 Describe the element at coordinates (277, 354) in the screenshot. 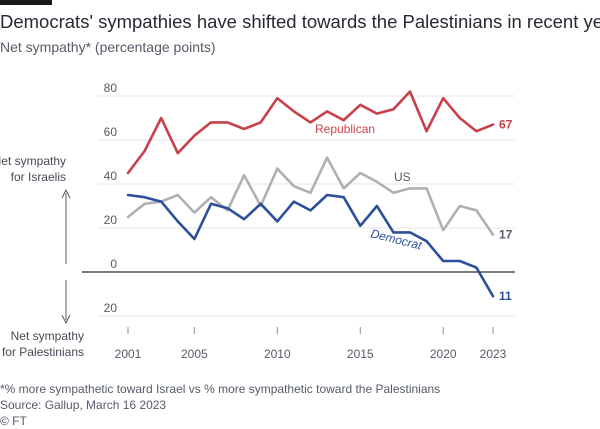

I see `x-tick-label: 2010` at that location.